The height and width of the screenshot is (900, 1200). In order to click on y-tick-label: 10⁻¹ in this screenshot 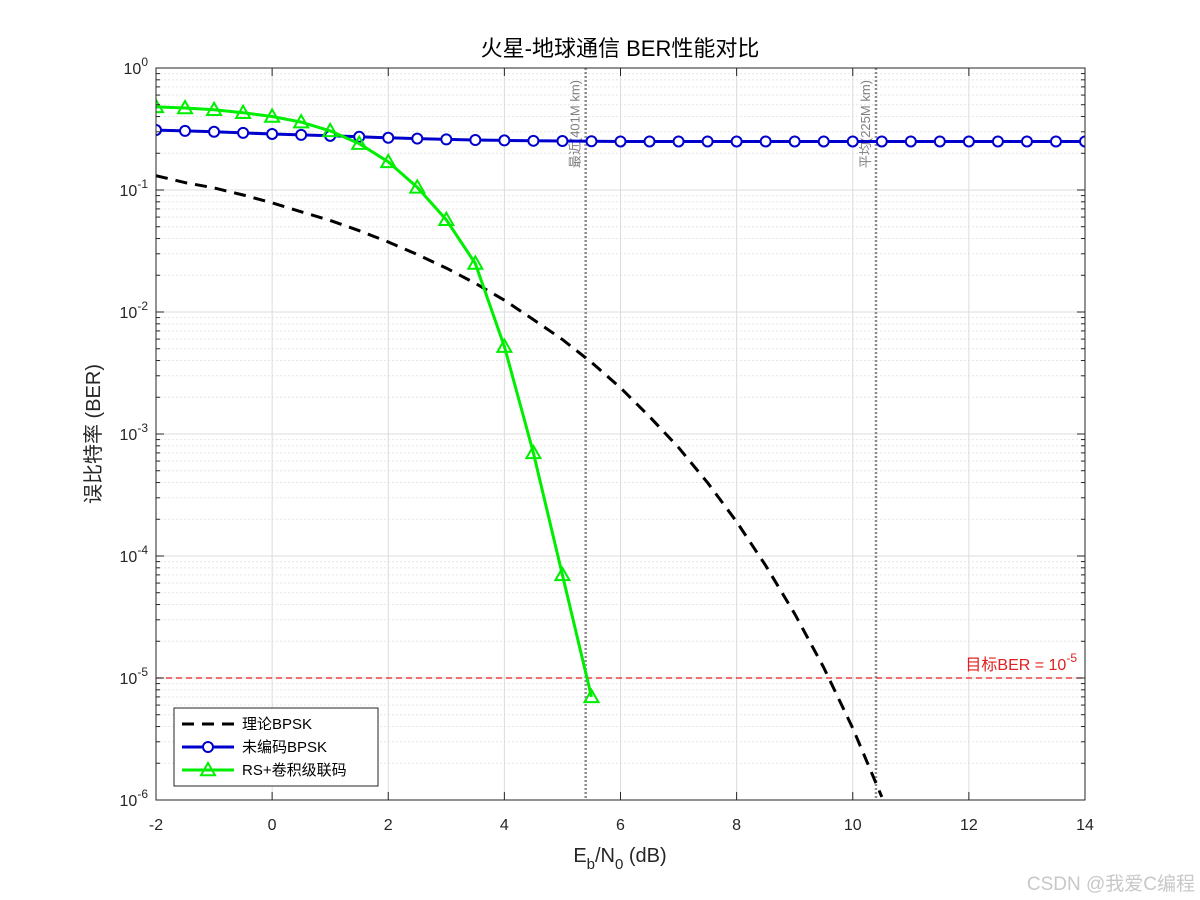, I will do `click(134, 188)`.